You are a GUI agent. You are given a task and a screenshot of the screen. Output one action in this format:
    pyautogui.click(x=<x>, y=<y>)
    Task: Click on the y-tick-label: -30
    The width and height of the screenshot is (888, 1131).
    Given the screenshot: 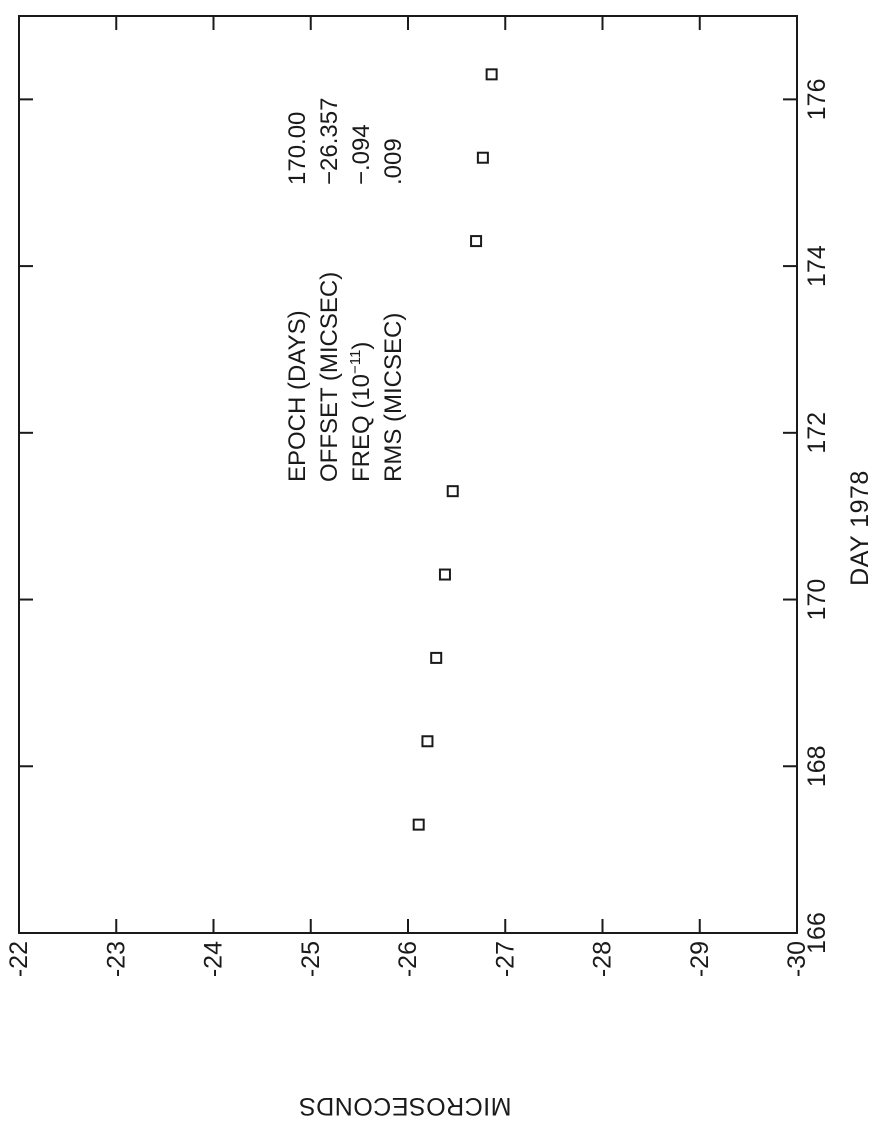 What is the action you would take?
    pyautogui.click(x=797, y=959)
    